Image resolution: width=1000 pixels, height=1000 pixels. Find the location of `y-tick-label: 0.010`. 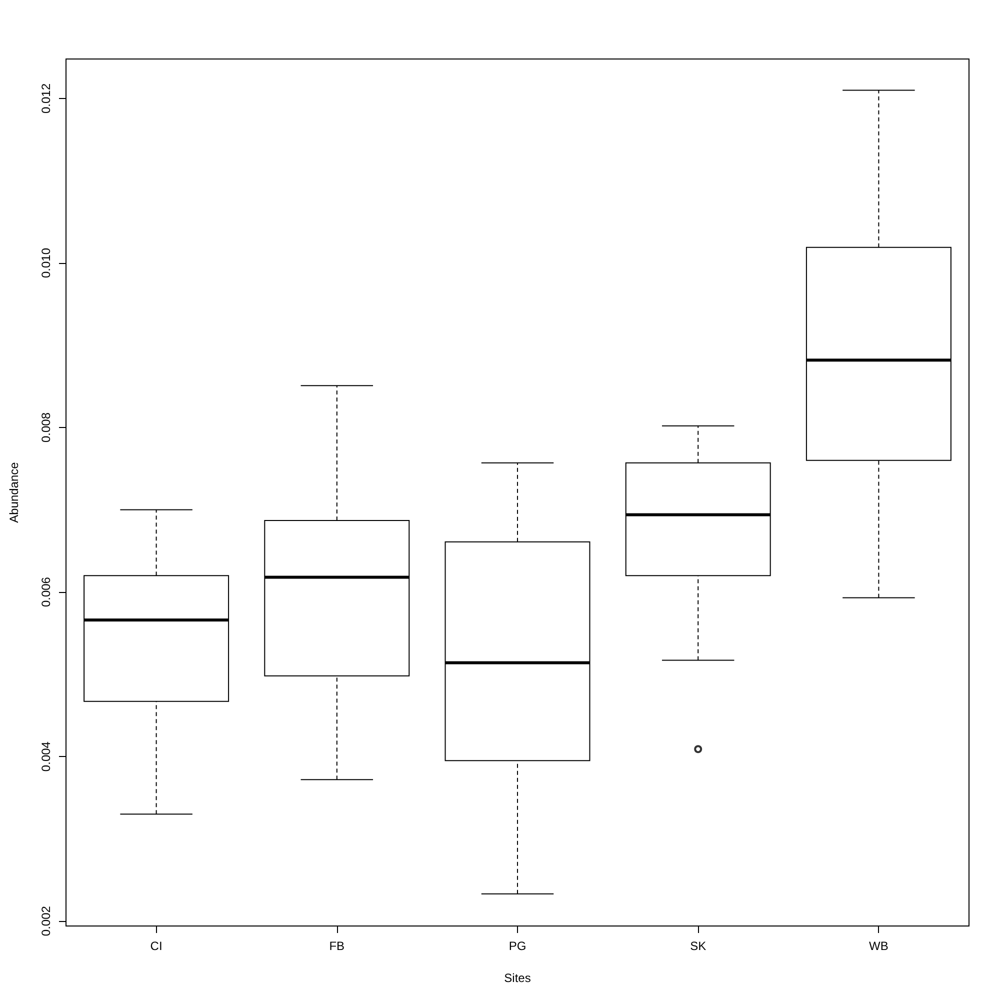

y-tick-label: 0.010 is located at coordinates (46, 263).